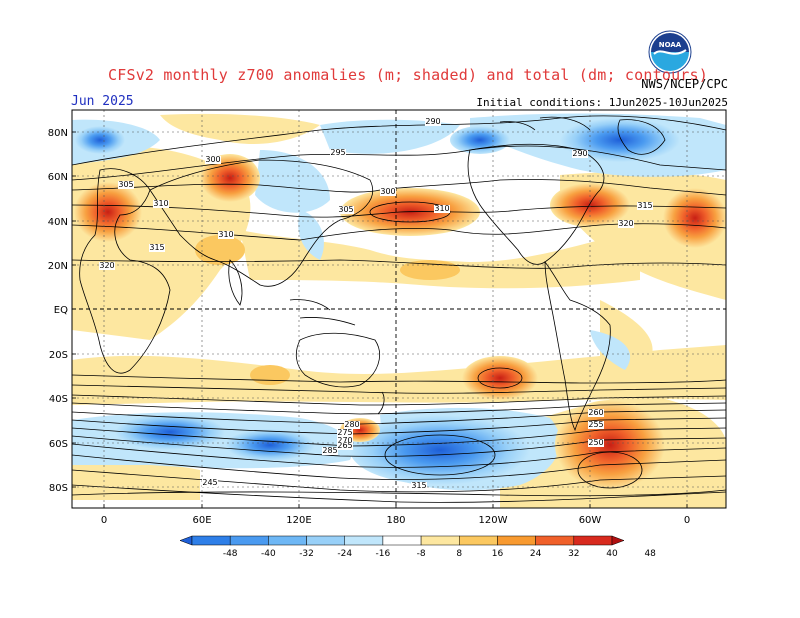 The width and height of the screenshot is (800, 618). What do you see at coordinates (306, 554) in the screenshot?
I see `colorbar-label: -32` at bounding box center [306, 554].